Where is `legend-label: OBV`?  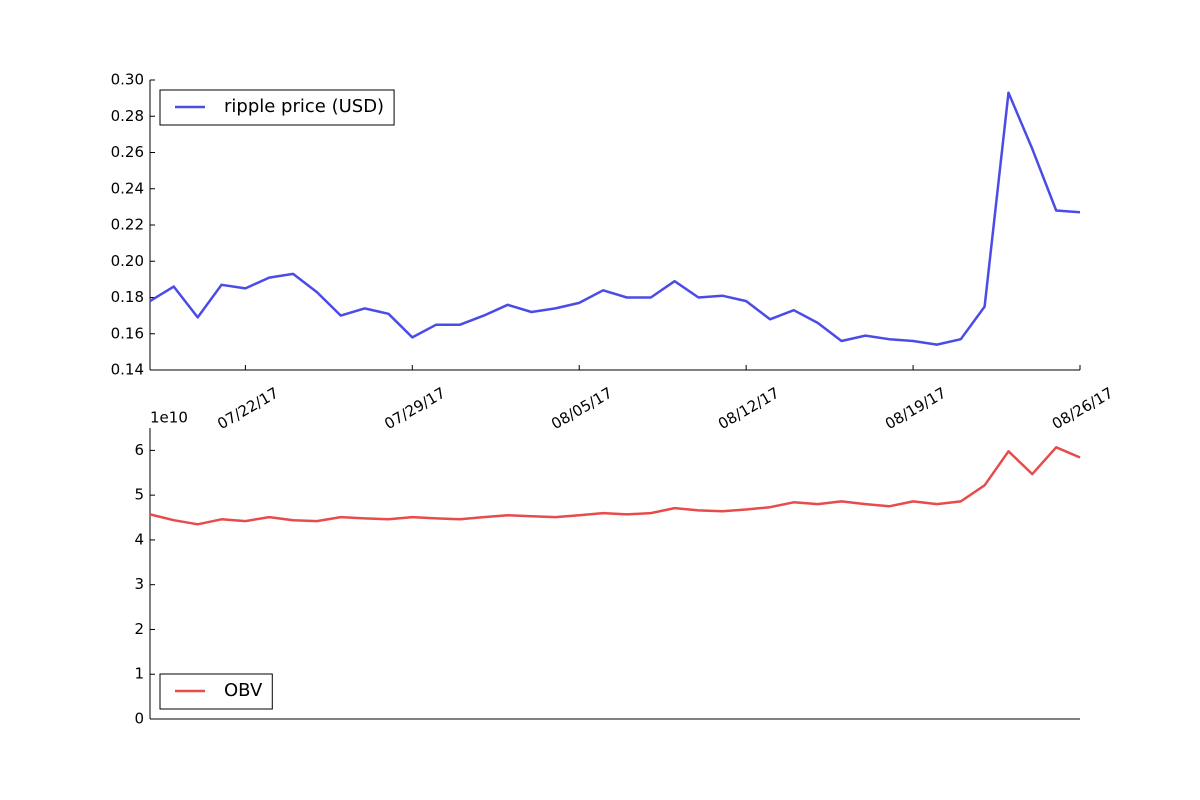
legend-label: OBV is located at coordinates (243, 690).